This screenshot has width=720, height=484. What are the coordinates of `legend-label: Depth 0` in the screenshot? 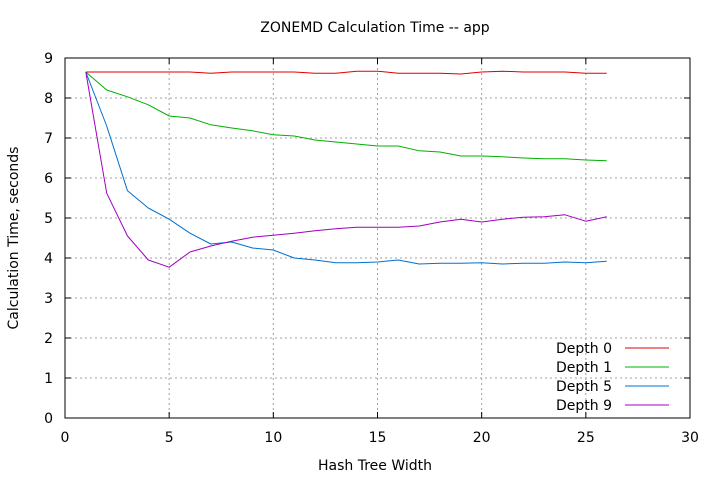 It's located at (584, 349).